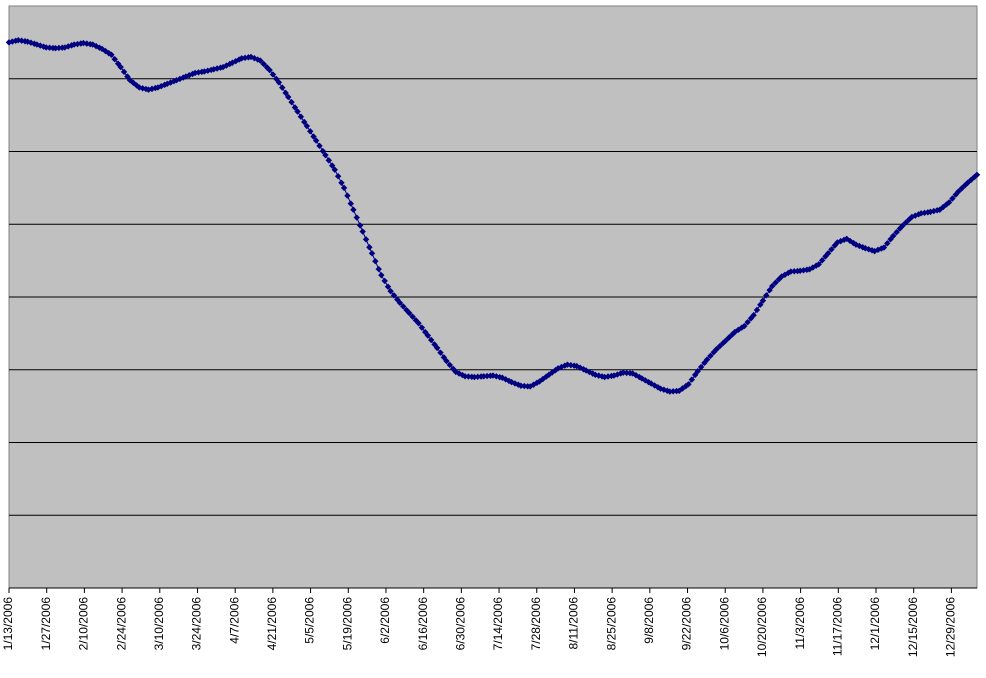 The height and width of the screenshot is (678, 986). What do you see at coordinates (536, 624) in the screenshot?
I see `x-tick-label: 7/28/2006` at bounding box center [536, 624].